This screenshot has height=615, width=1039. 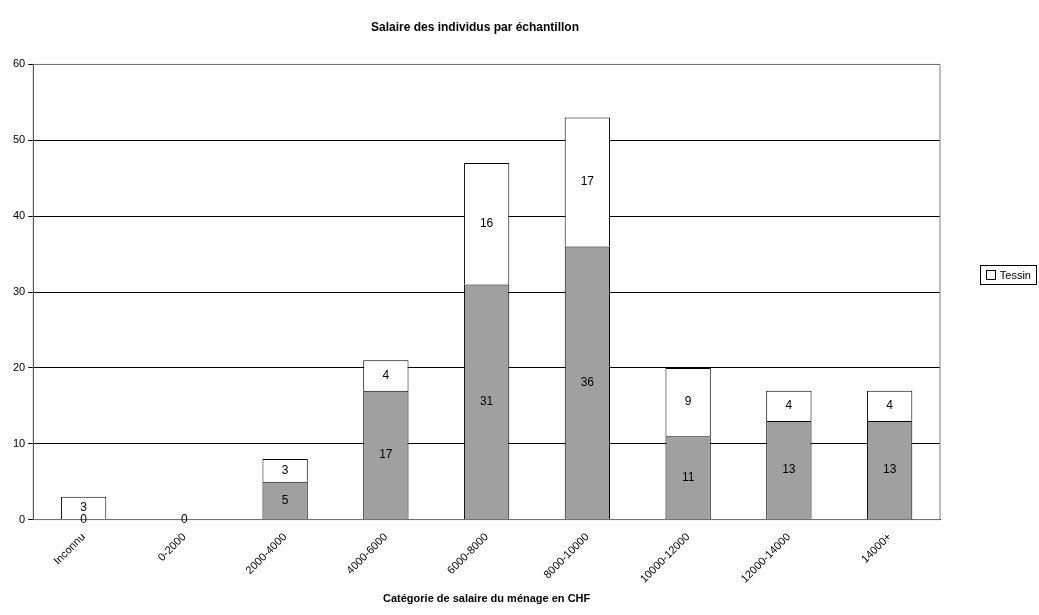 I want to click on y-tick-label: 20, so click(x=19, y=366).